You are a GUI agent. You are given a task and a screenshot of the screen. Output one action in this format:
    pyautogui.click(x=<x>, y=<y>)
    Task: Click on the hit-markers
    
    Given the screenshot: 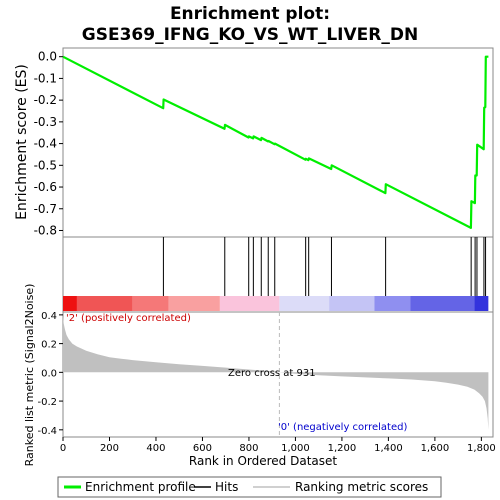 What is the action you would take?
    pyautogui.click(x=324, y=266)
    